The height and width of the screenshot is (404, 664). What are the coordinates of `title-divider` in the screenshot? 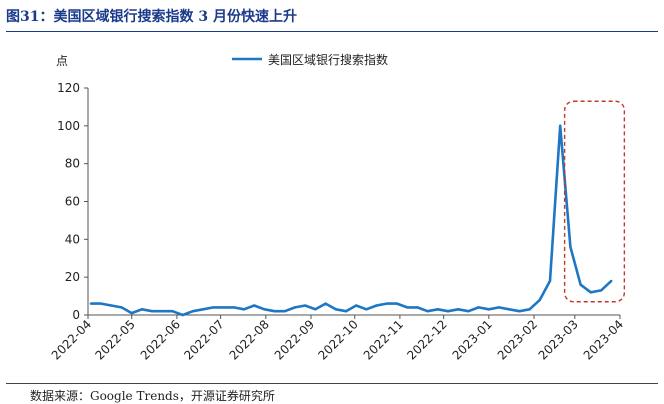 It's located at (332, 31).